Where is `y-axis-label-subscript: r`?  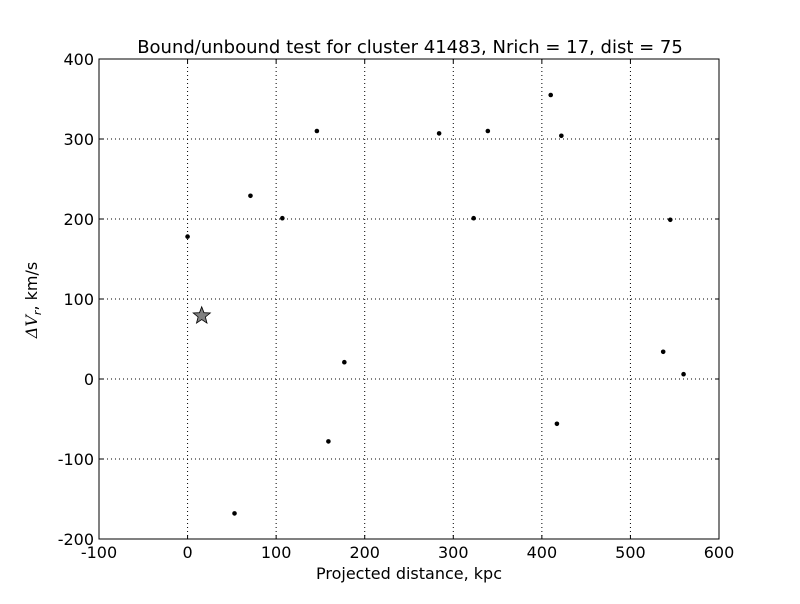 y-axis-label-subscript: r is located at coordinates (37, 312).